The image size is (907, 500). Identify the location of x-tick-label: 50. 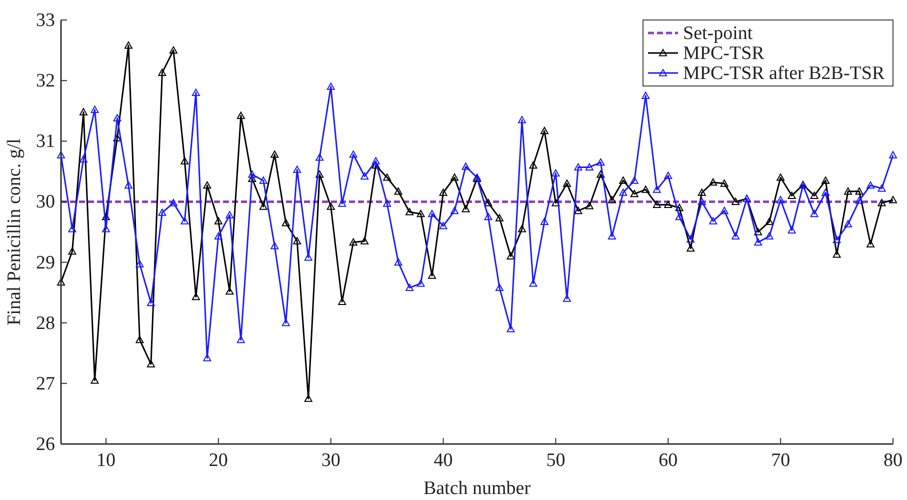
(556, 460).